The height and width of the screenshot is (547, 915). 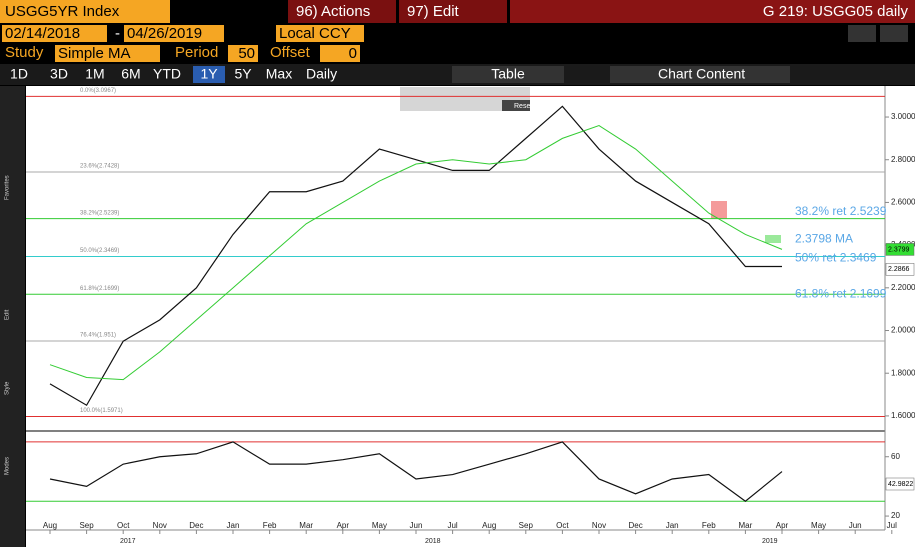 I want to click on currency: Local CCY, so click(x=315, y=33).